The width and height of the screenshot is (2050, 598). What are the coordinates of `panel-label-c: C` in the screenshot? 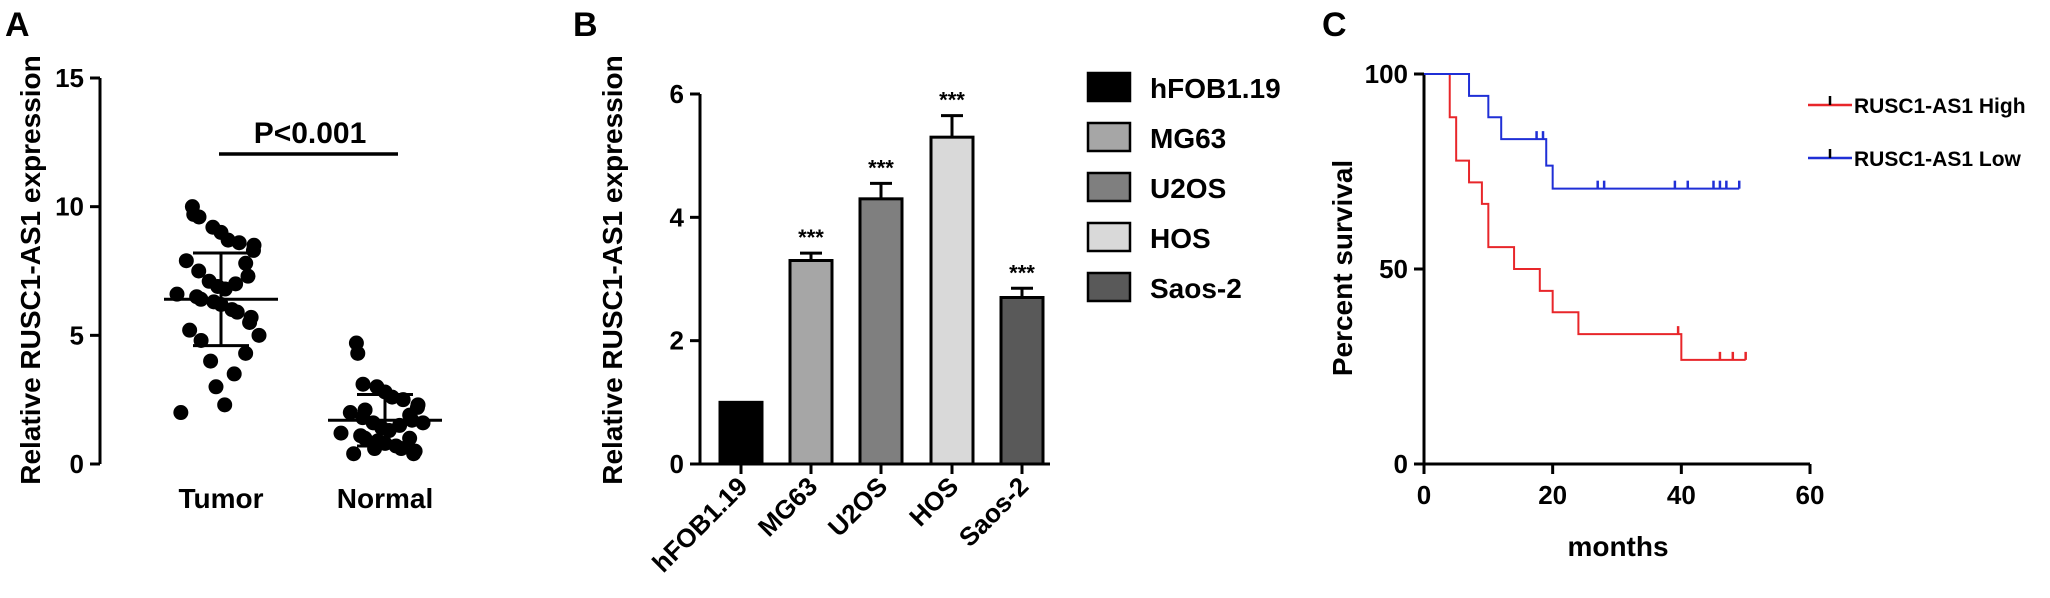 It's located at (1334, 25).